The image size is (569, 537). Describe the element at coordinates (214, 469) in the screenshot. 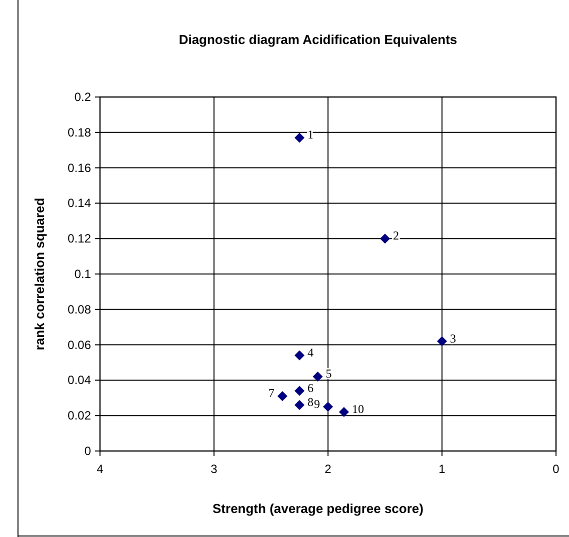

I see `x-tick-label: 3` at that location.